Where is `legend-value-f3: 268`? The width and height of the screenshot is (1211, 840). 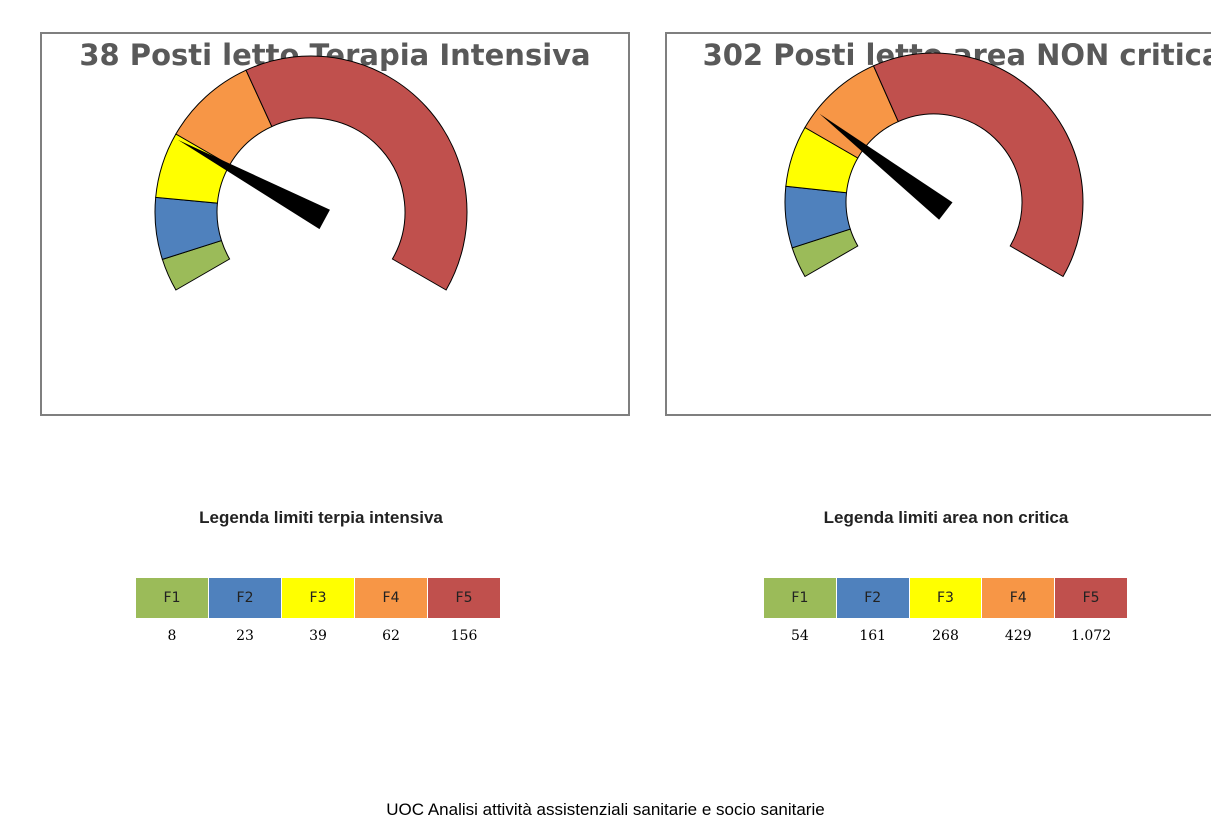 legend-value-f3: 268 is located at coordinates (945, 636).